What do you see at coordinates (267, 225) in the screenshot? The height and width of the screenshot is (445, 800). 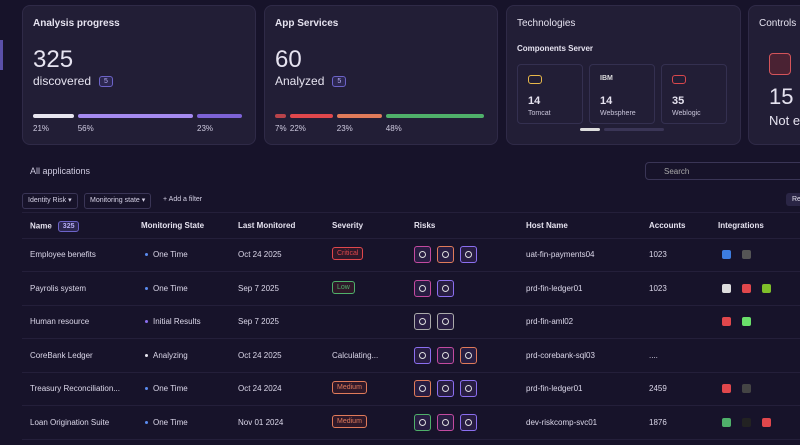 I see `column-header: Last Monitored` at bounding box center [267, 225].